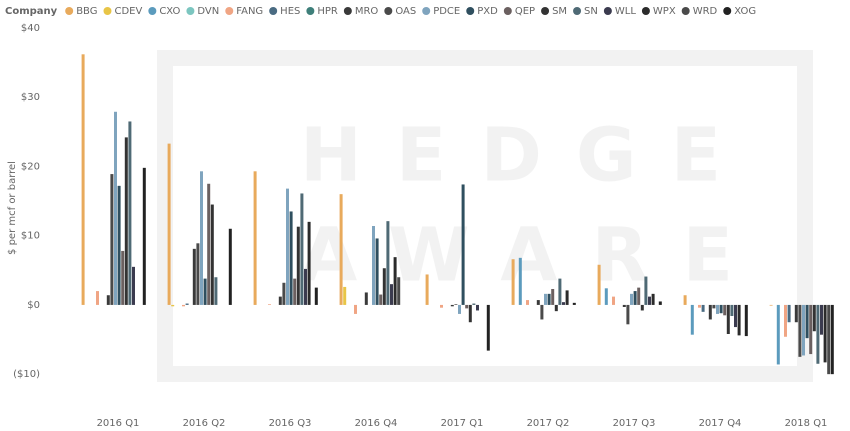 The width and height of the screenshot is (850, 431). I want to click on legend-label: SN, so click(591, 11).